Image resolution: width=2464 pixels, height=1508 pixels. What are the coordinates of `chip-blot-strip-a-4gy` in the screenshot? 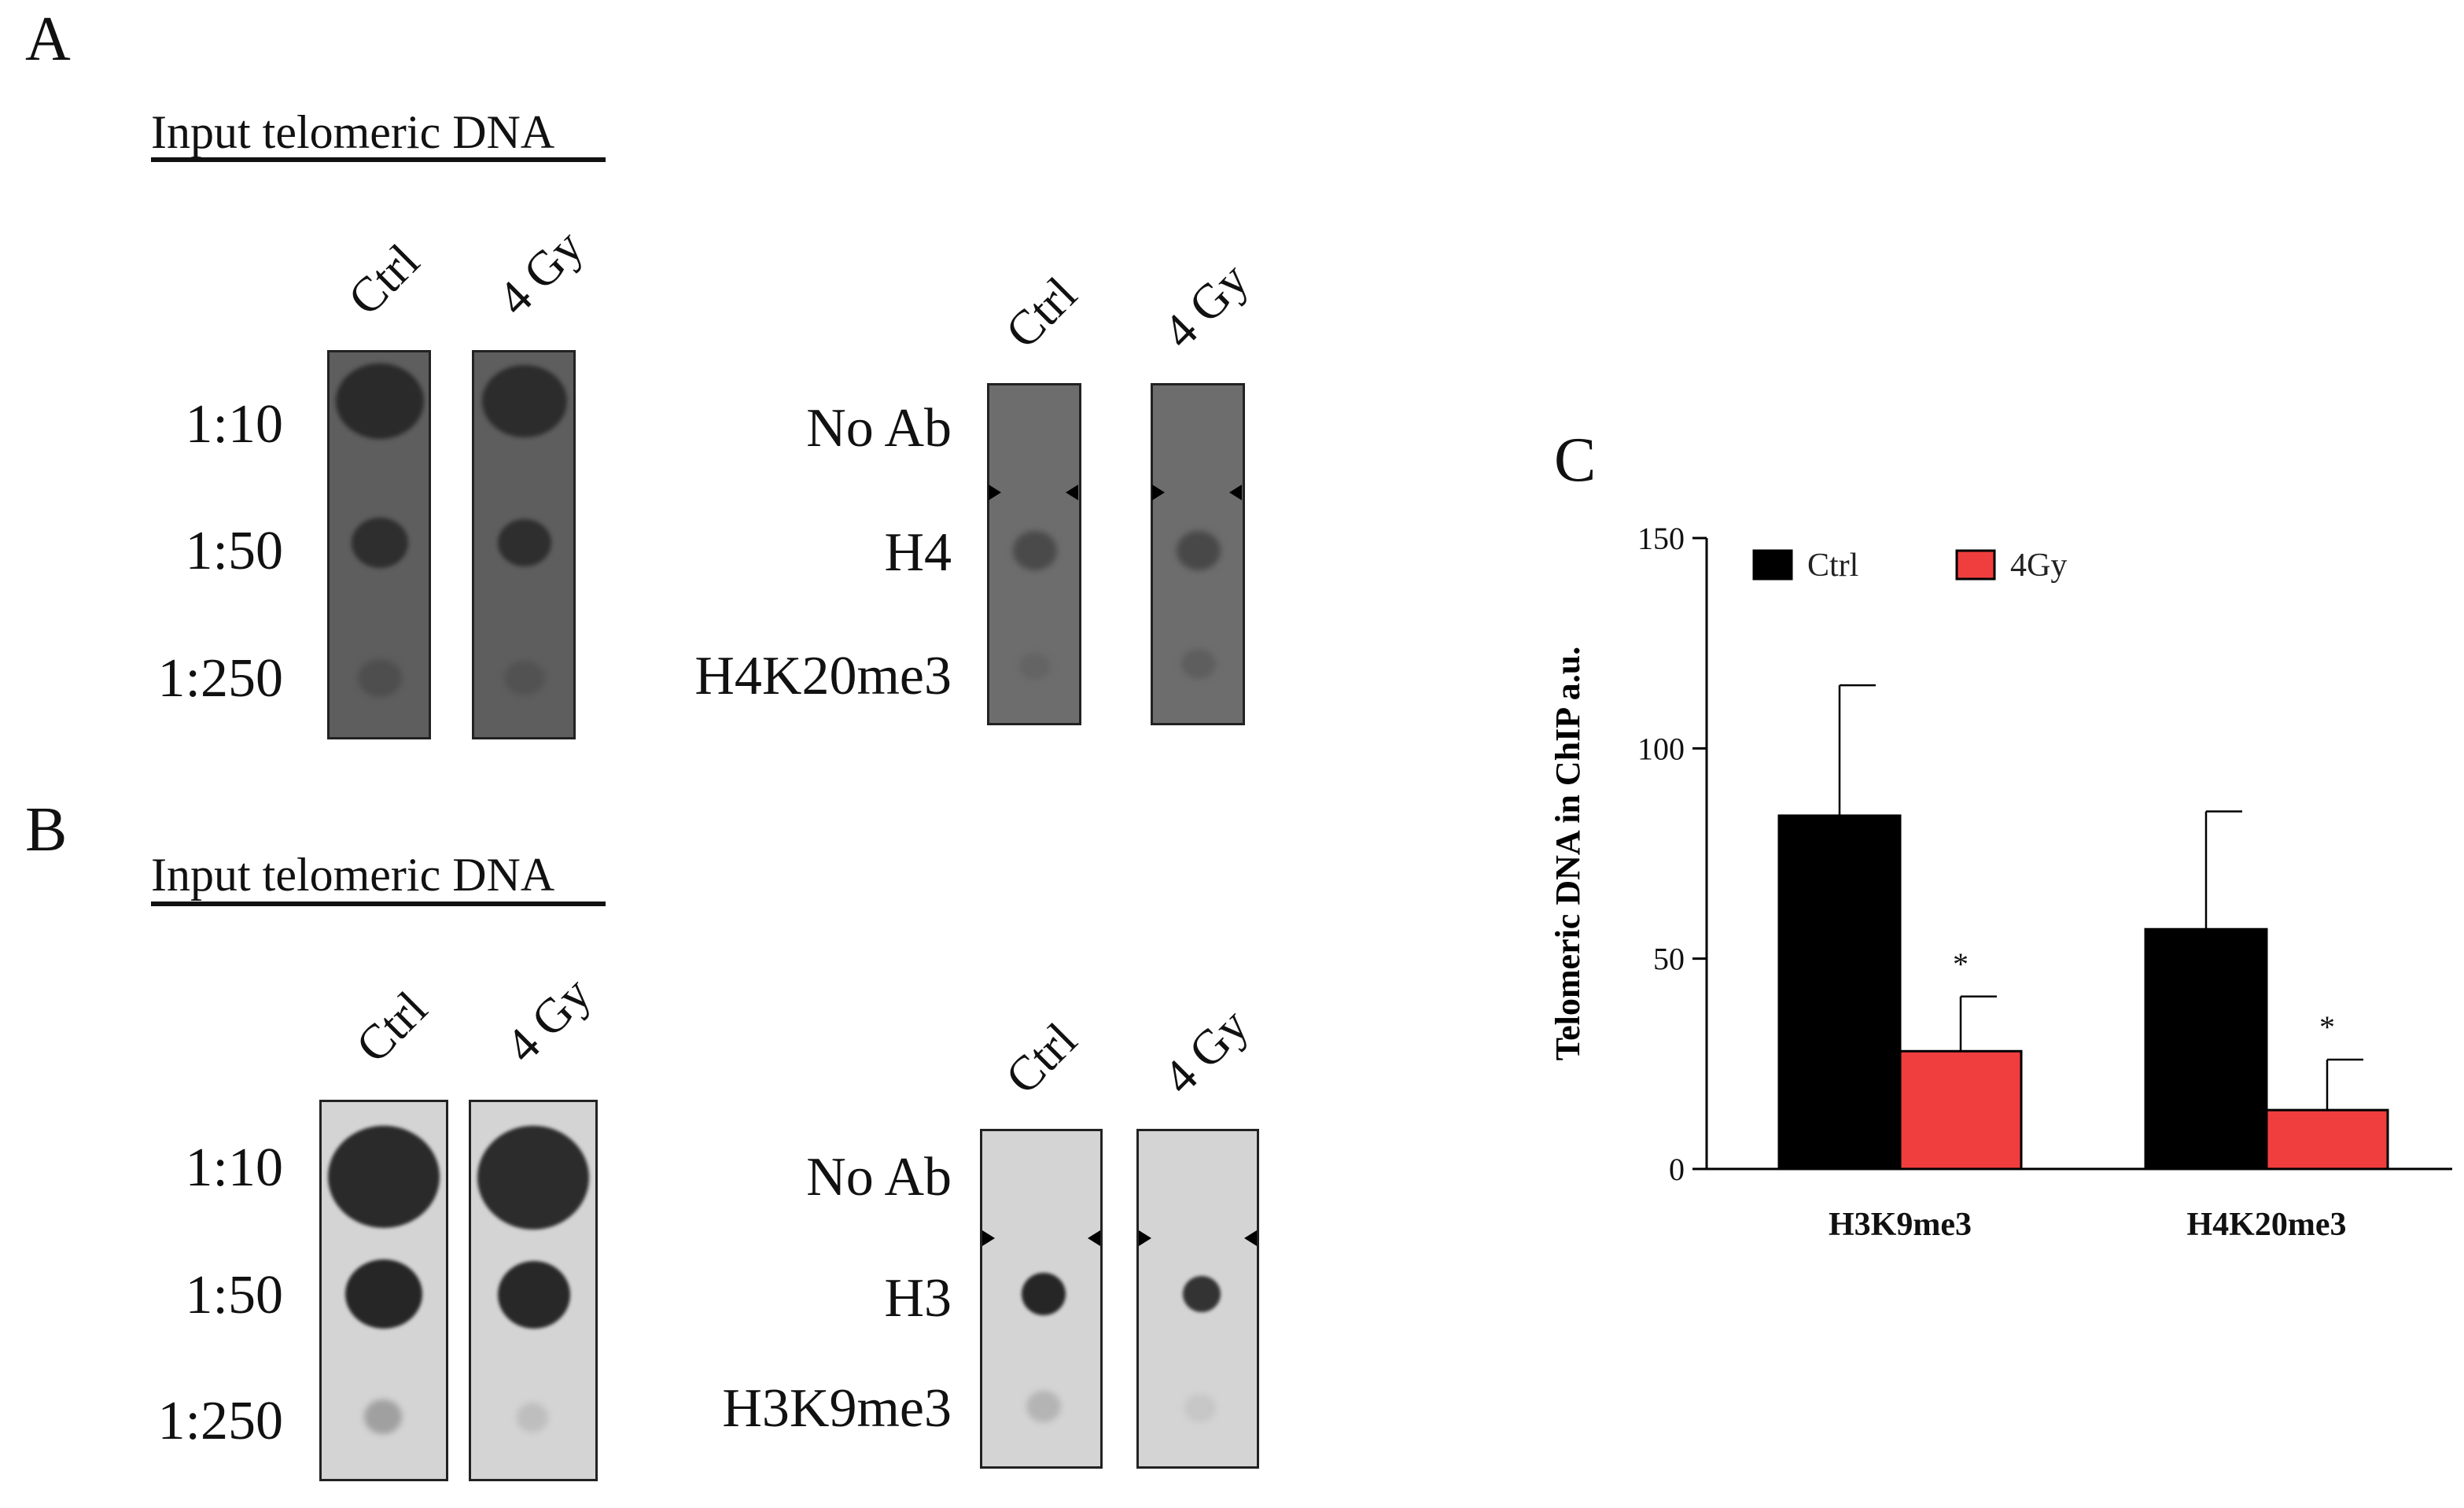 It's located at (1198, 554).